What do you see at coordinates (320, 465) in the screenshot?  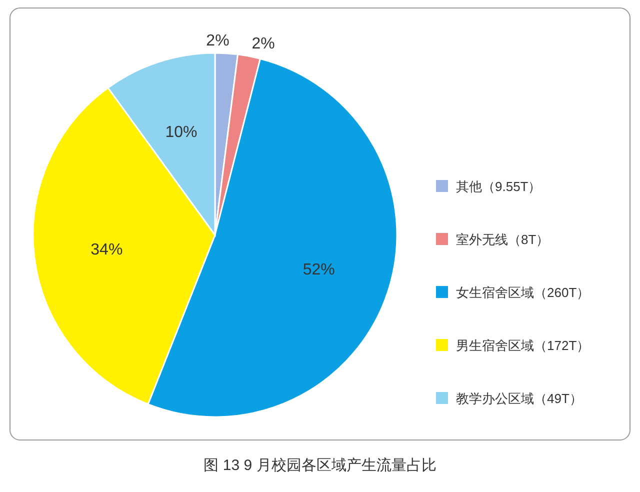 I see `text: 图 13 9 月校园各区域产生流量占比` at bounding box center [320, 465].